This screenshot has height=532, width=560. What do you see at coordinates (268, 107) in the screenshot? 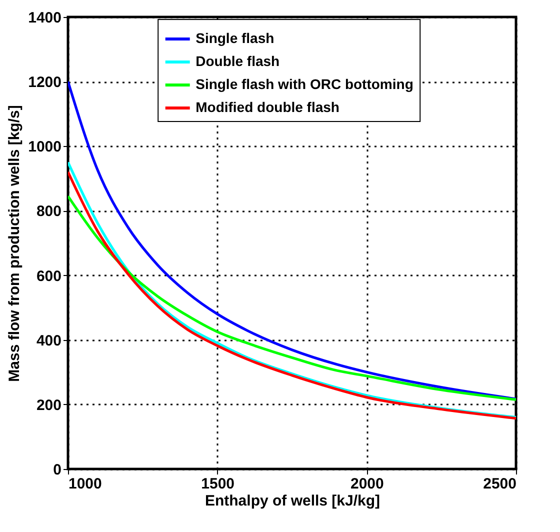
I see `legend-label: Modified double flash` at bounding box center [268, 107].